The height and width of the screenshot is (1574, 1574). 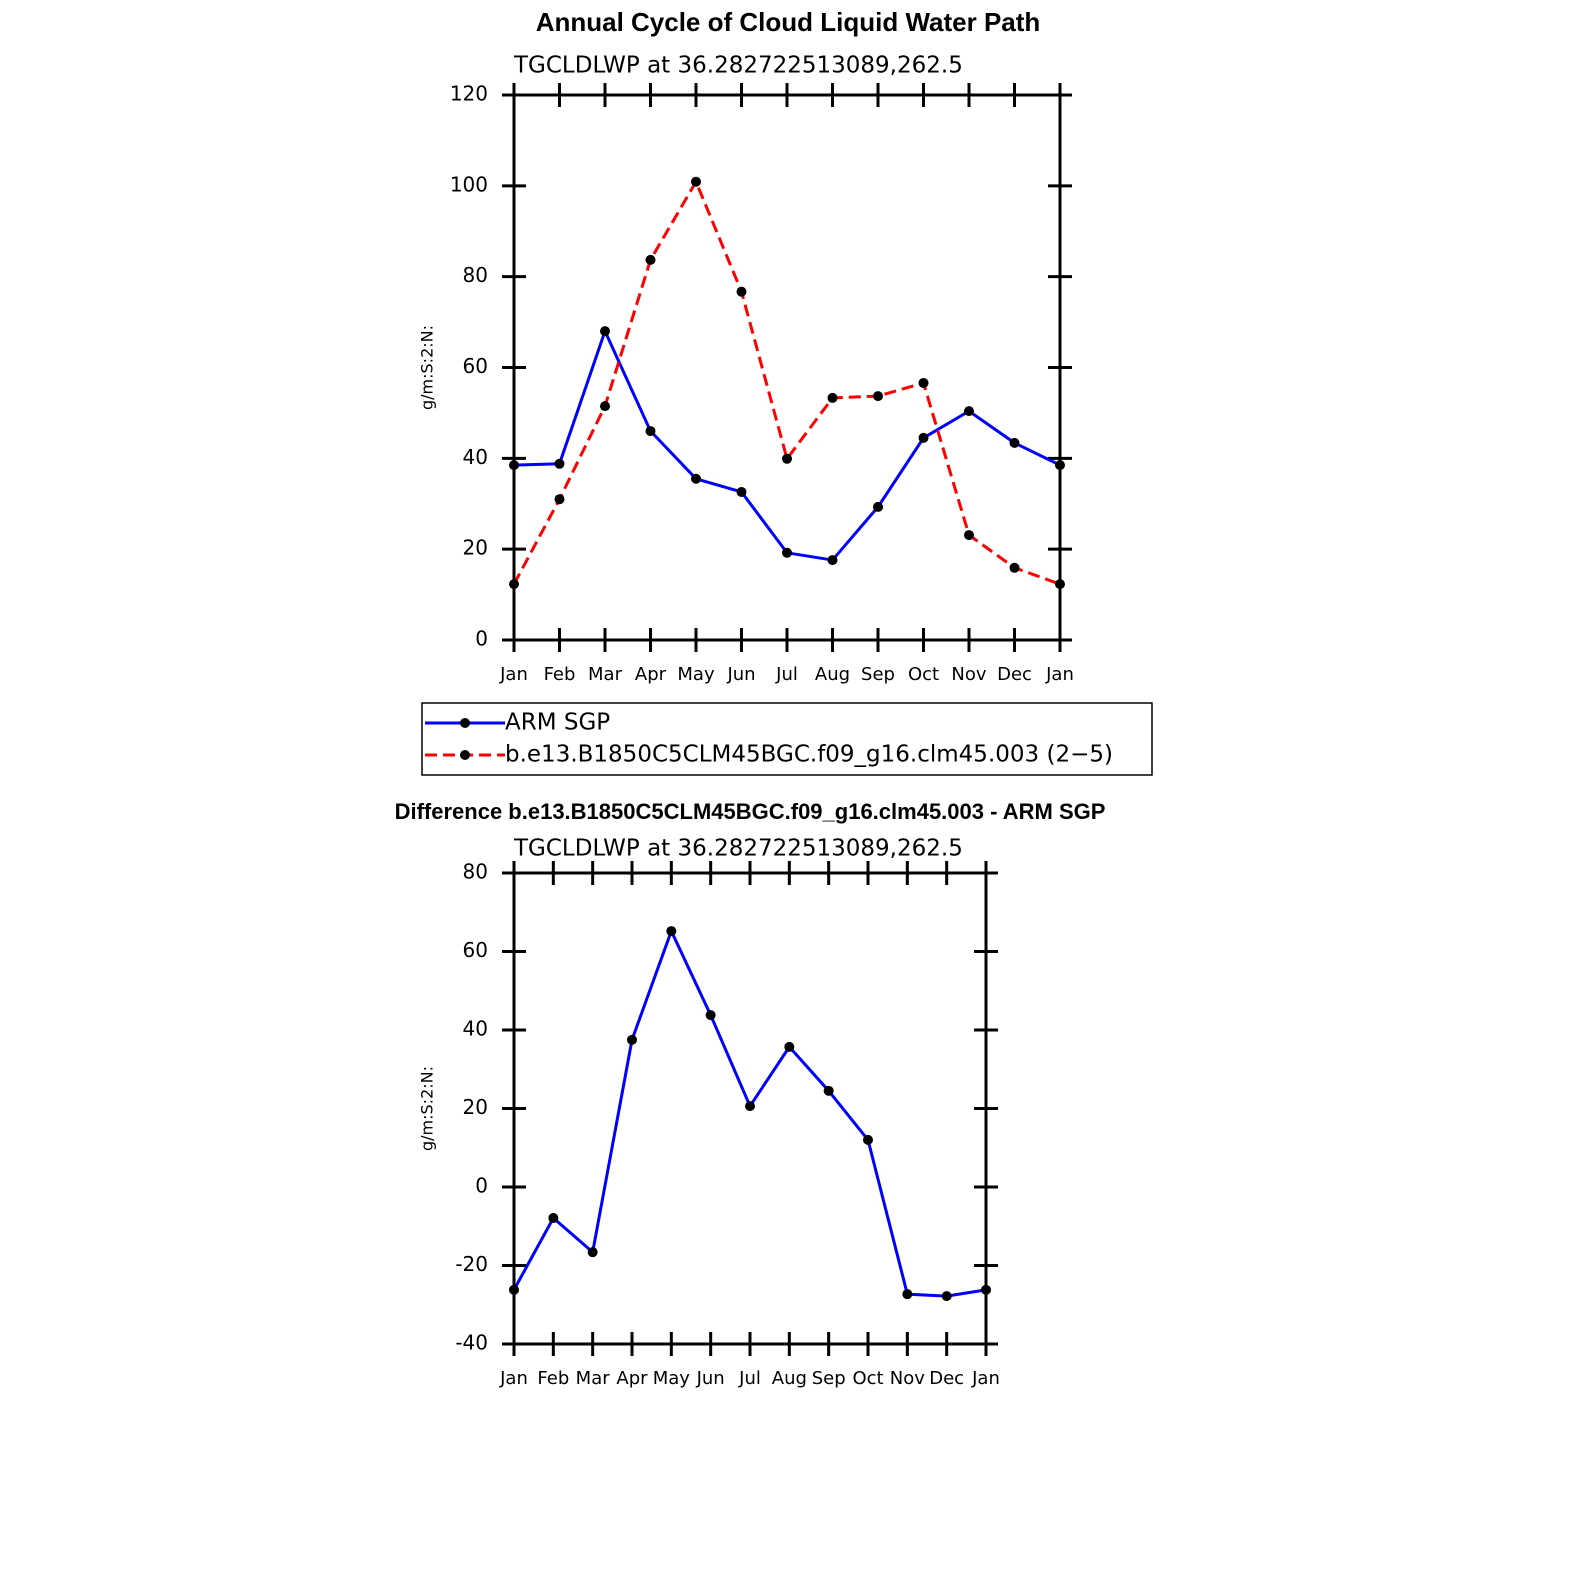 What do you see at coordinates (788, 22) in the screenshot?
I see `chart-title: Annual Cycle of Cloud Liquid Water Path` at bounding box center [788, 22].